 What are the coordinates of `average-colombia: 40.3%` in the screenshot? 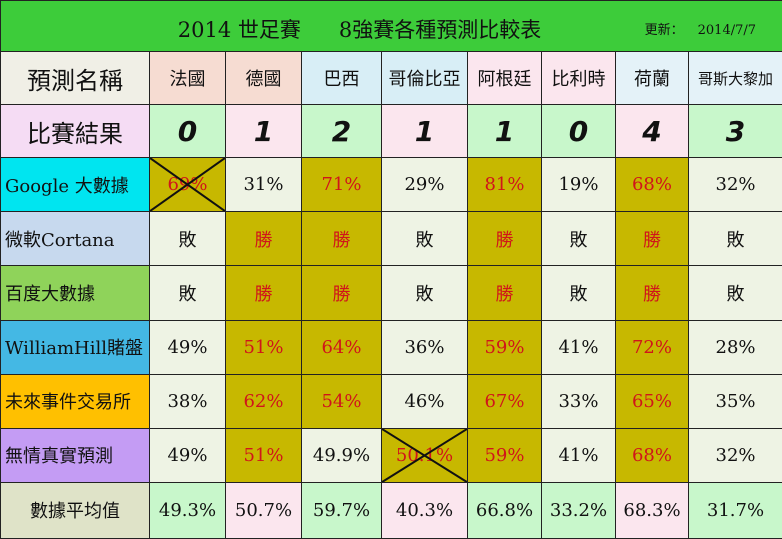 It's located at (424, 510).